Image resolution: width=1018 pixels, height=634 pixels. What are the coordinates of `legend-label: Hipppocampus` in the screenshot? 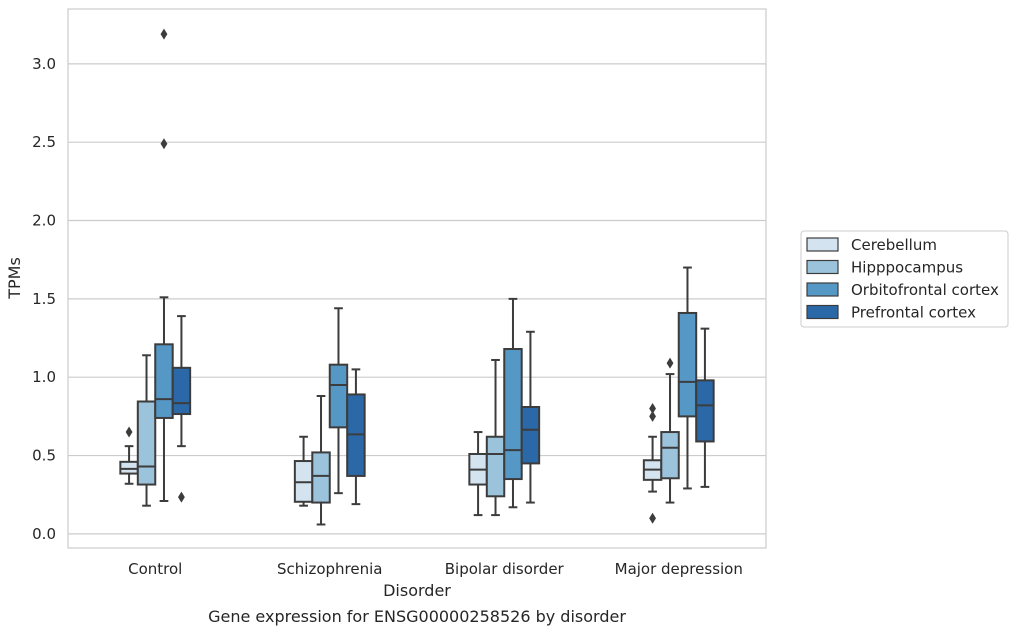 It's located at (907, 268).